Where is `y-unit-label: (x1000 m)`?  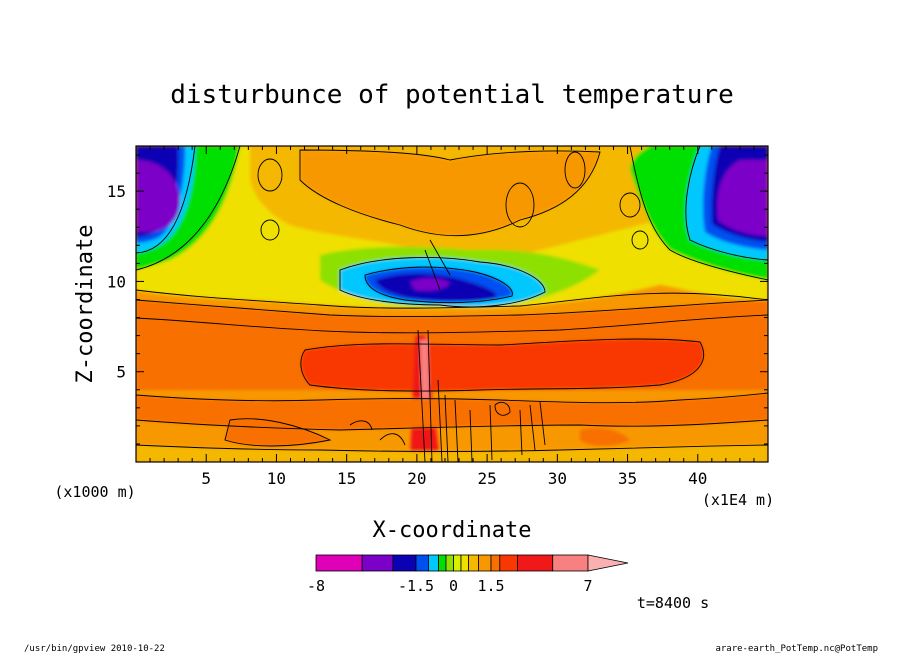 y-unit-label: (x1000 m) is located at coordinates (94, 492).